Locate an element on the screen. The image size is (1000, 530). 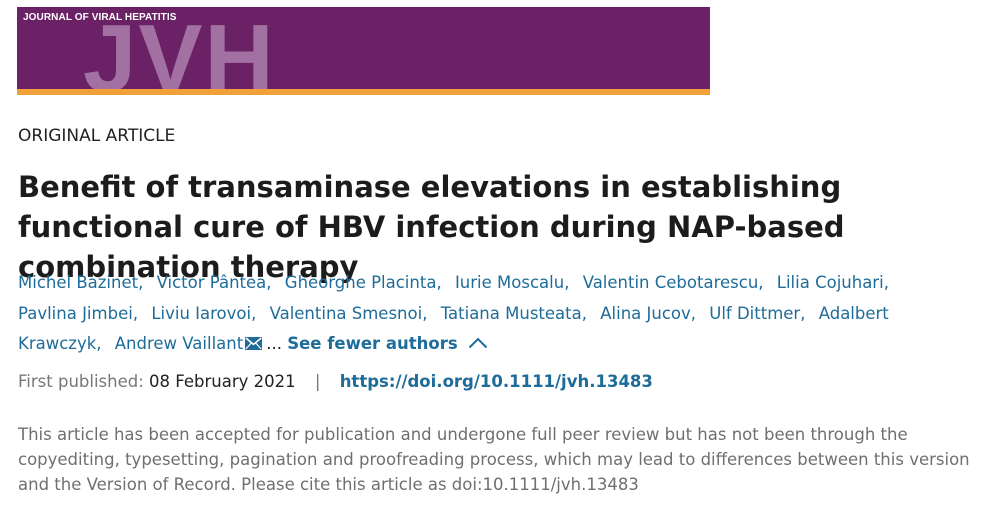
first-published-date: 08 February 2021 is located at coordinates (222, 381).